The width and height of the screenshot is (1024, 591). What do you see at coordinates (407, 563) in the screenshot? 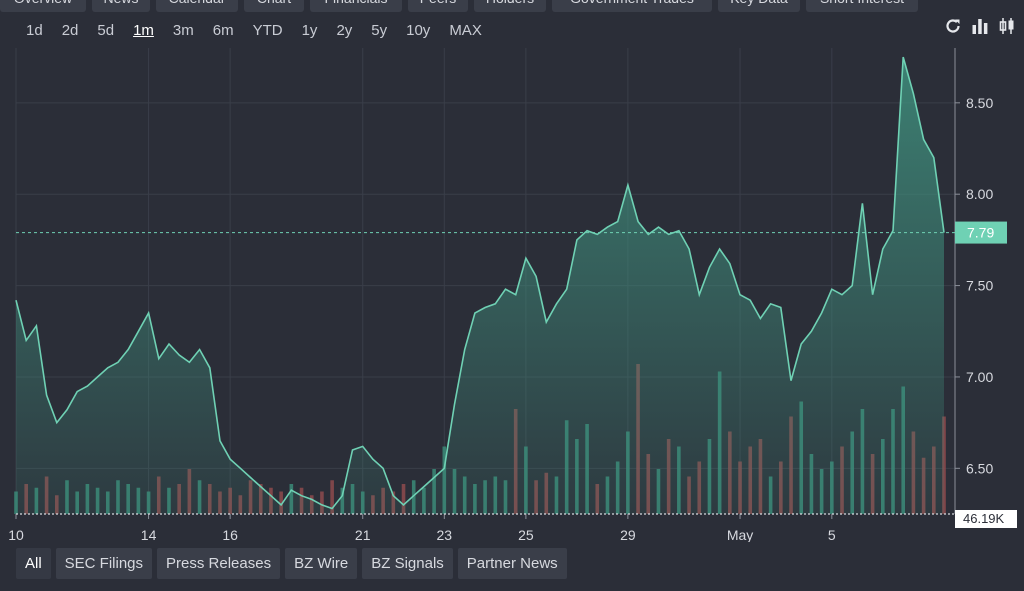
I see `tab-bz-signals: BZ Signals` at bounding box center [407, 563].